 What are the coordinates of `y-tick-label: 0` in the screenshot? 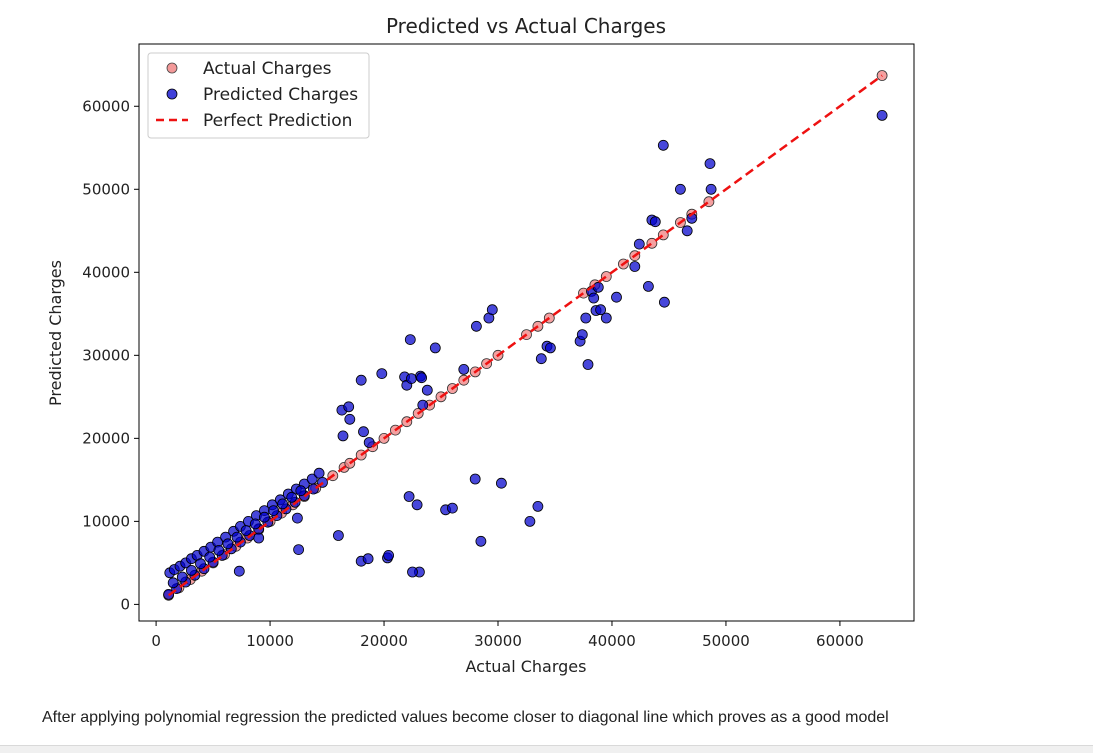 It's located at (125, 604).